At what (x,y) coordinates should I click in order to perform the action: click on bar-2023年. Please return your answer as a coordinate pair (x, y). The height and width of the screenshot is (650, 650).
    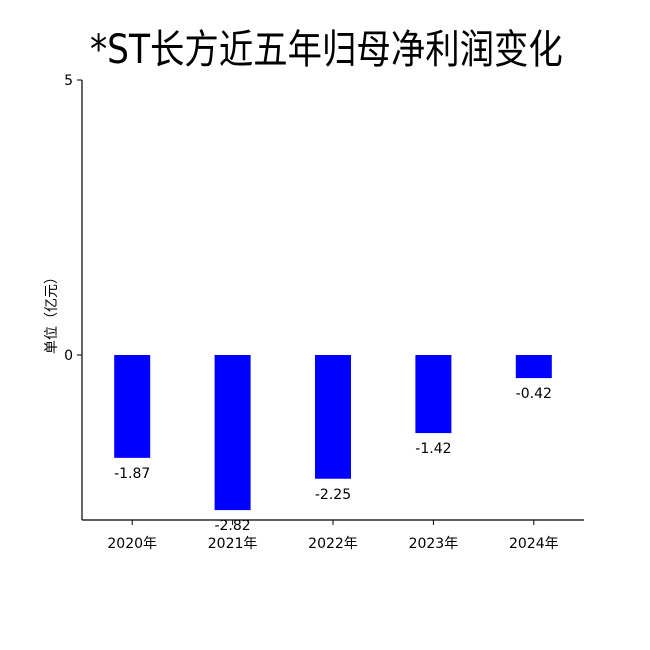
    Looking at the image, I should click on (433, 394).